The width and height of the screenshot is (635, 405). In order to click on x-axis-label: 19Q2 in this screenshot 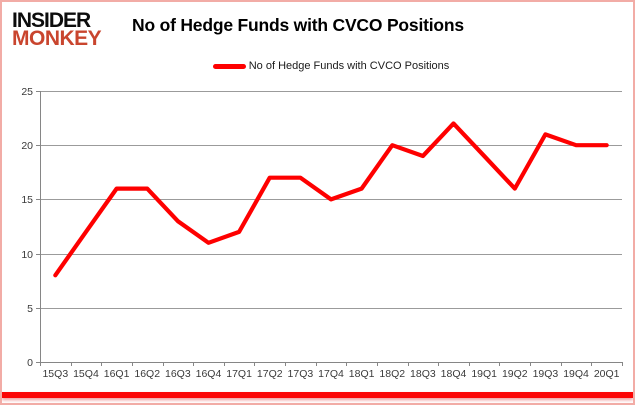, I will do `click(515, 374)`.